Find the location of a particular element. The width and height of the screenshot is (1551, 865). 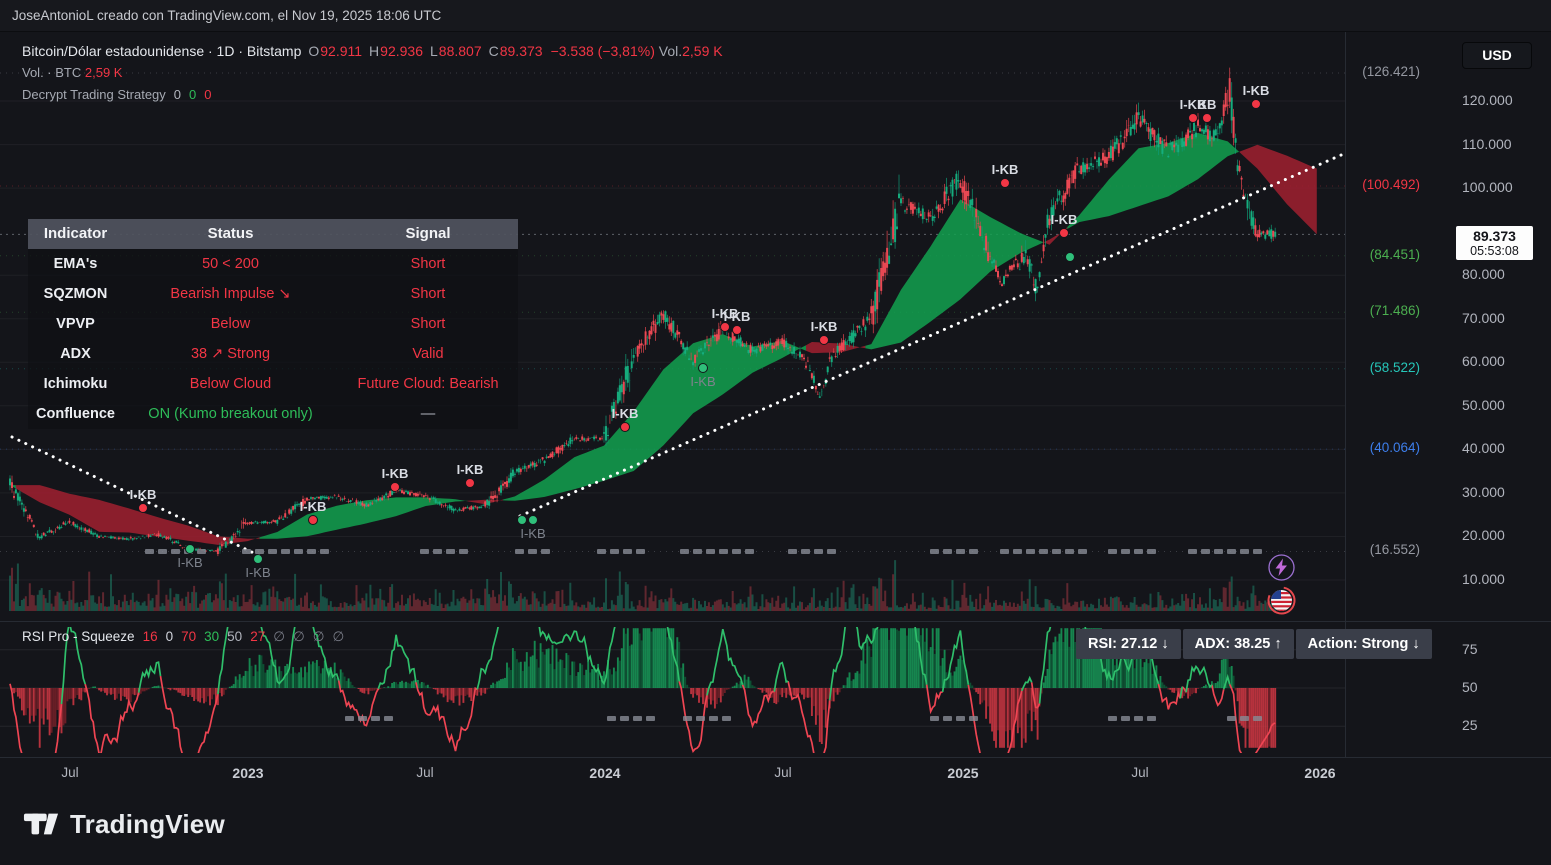

change-value: −3.538 (−3,81%) is located at coordinates (602, 51).